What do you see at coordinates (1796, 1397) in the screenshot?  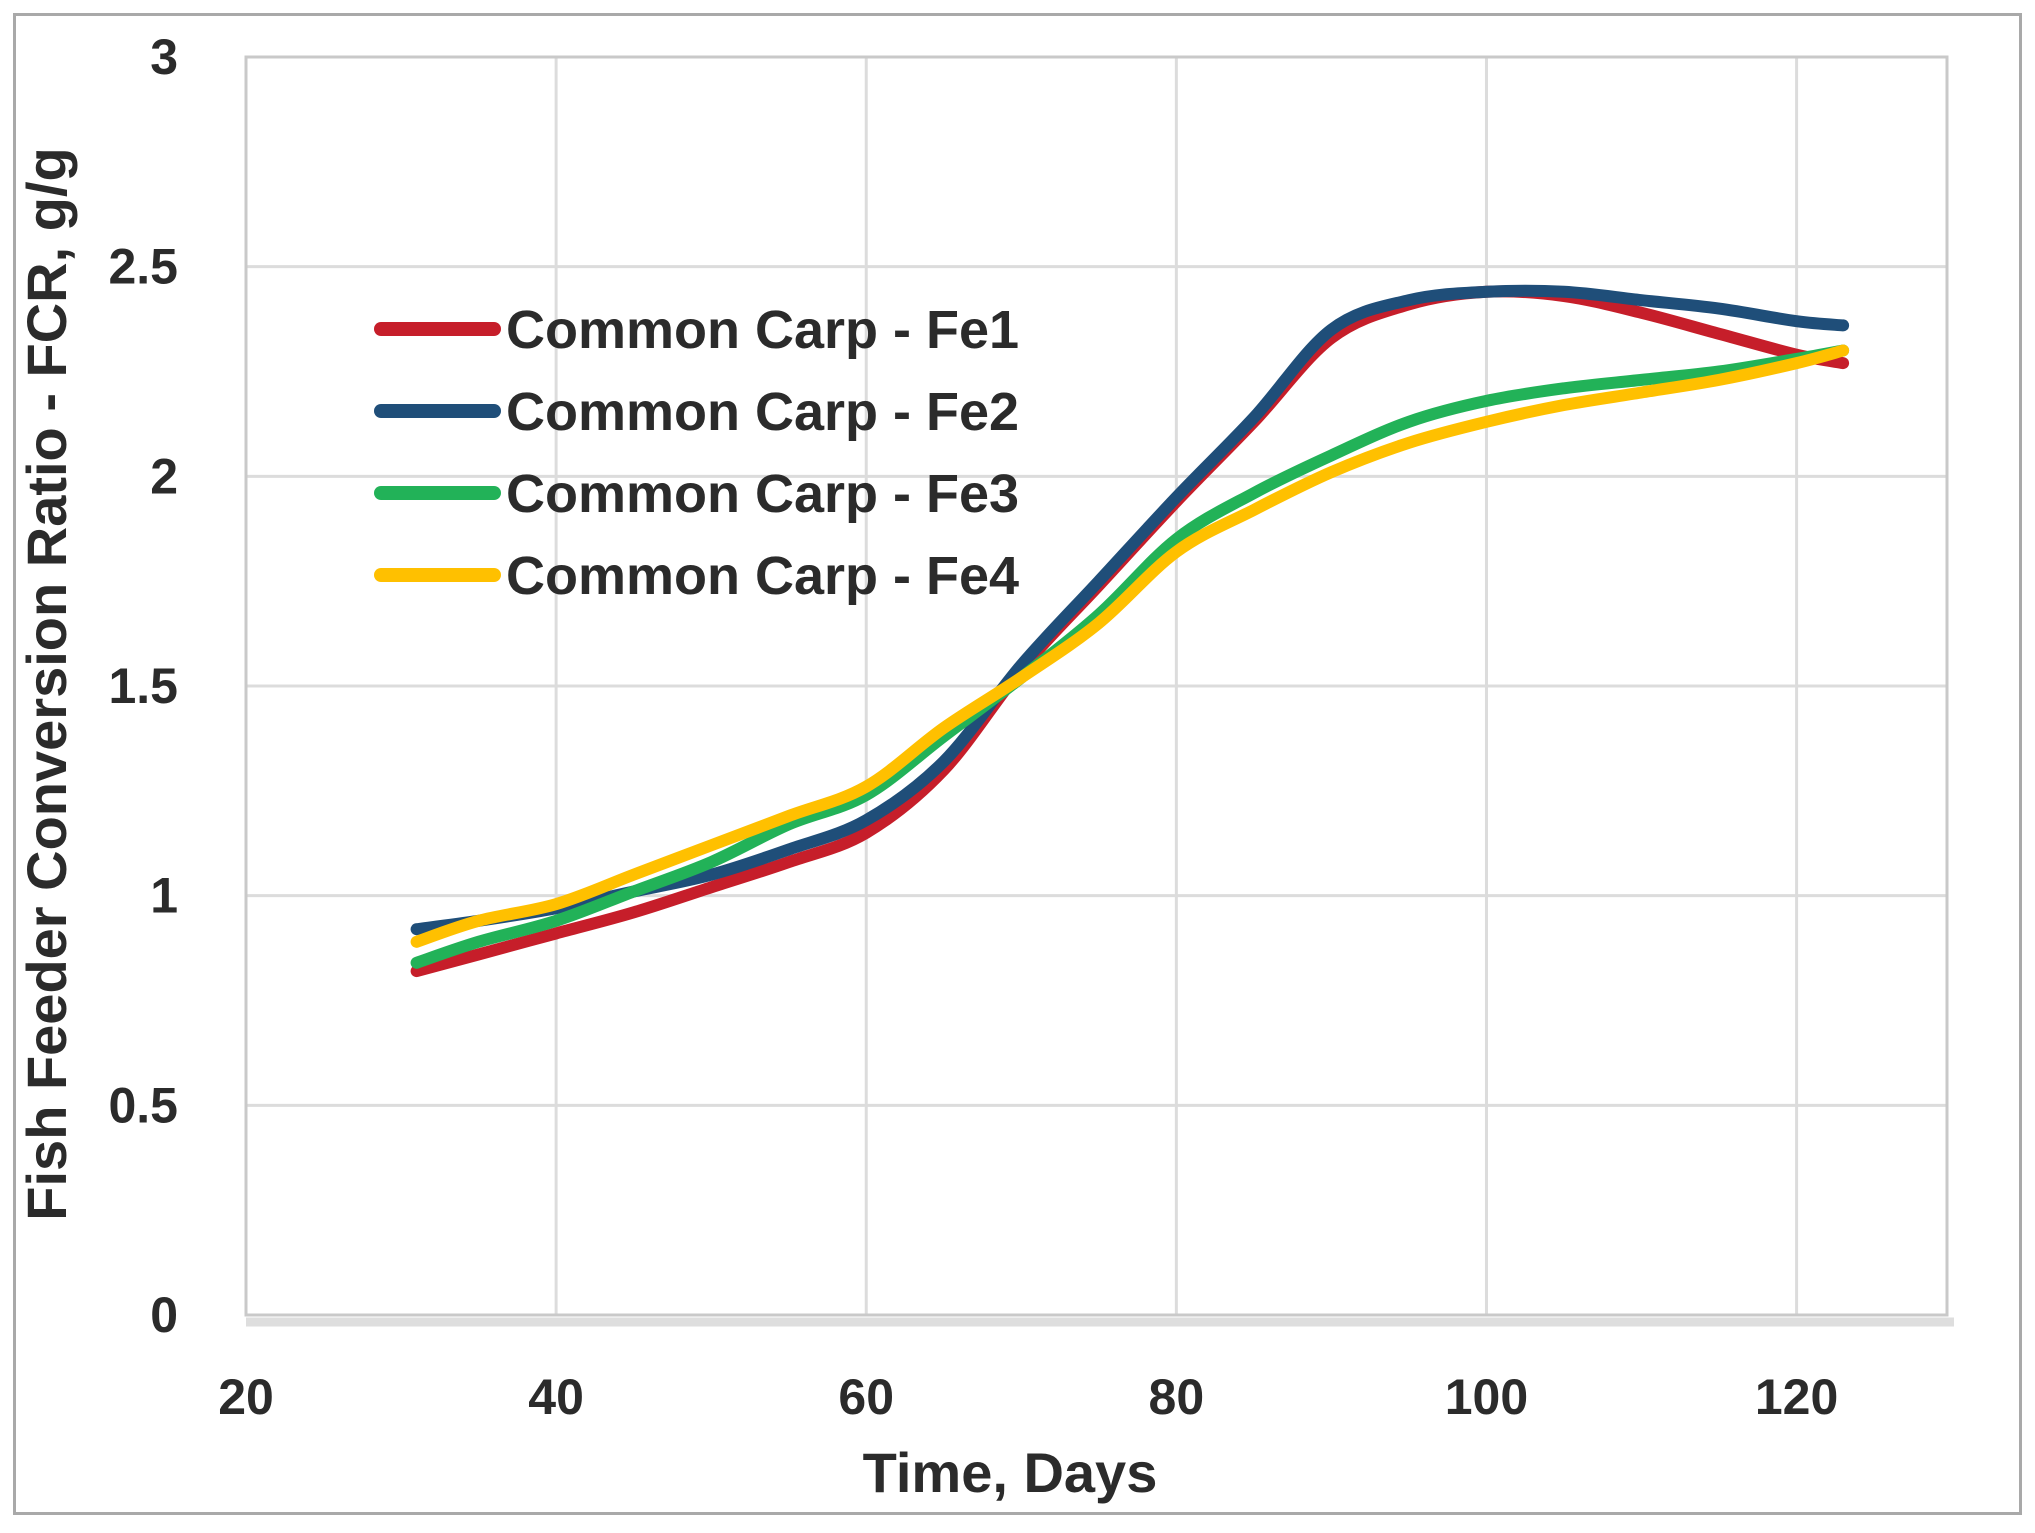 I see `x-tick-label-120: 120` at bounding box center [1796, 1397].